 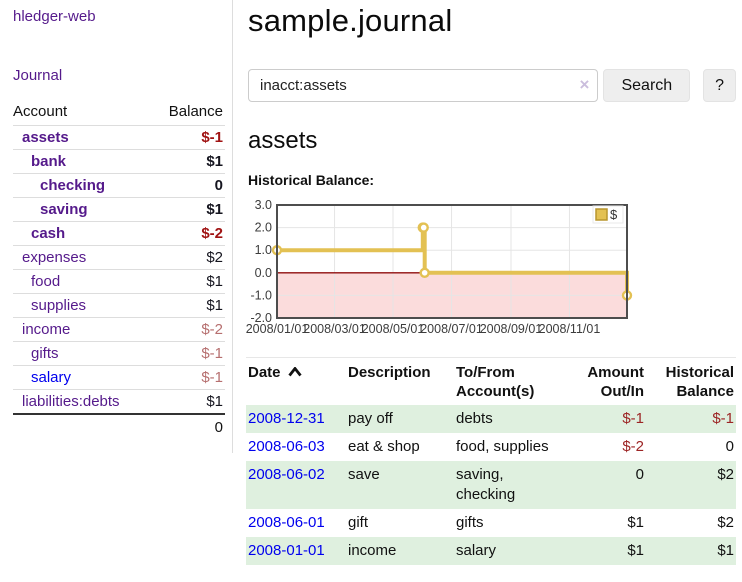 I want to click on transaction-description: eat & shop, so click(x=384, y=446).